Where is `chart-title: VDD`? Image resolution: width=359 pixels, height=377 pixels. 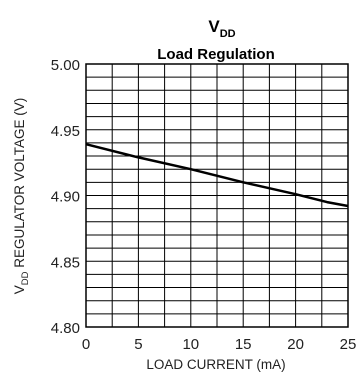
chart-title: VDD is located at coordinates (221, 28).